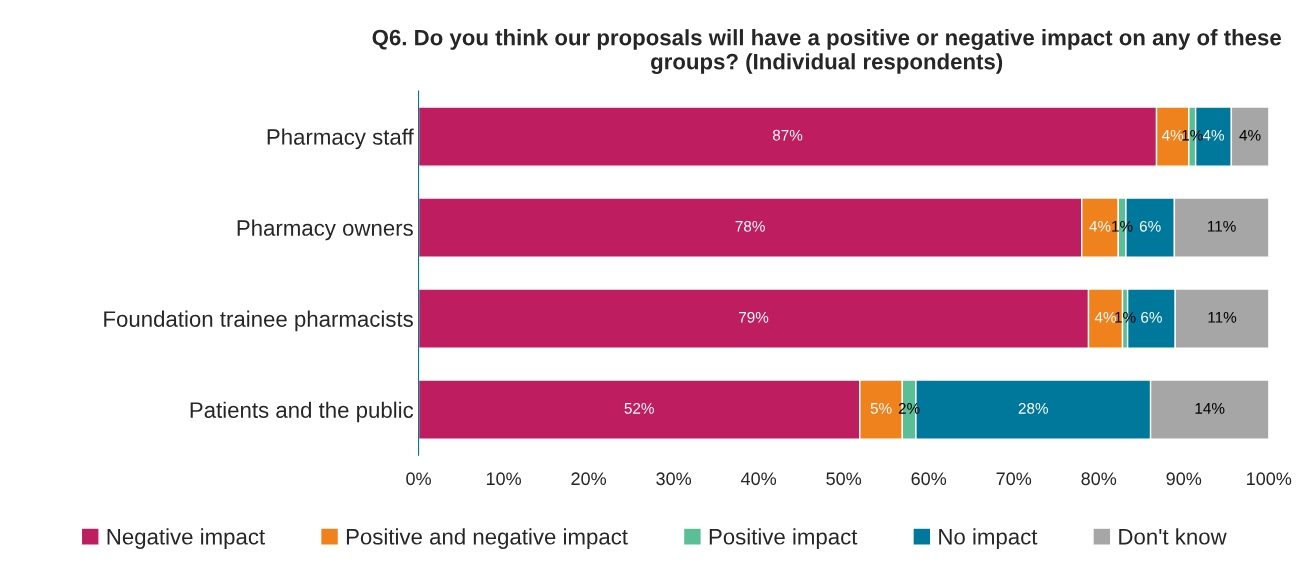 Image resolution: width=1308 pixels, height=569 pixels. What do you see at coordinates (589, 479) in the screenshot?
I see `x-tick-label: 20%` at bounding box center [589, 479].